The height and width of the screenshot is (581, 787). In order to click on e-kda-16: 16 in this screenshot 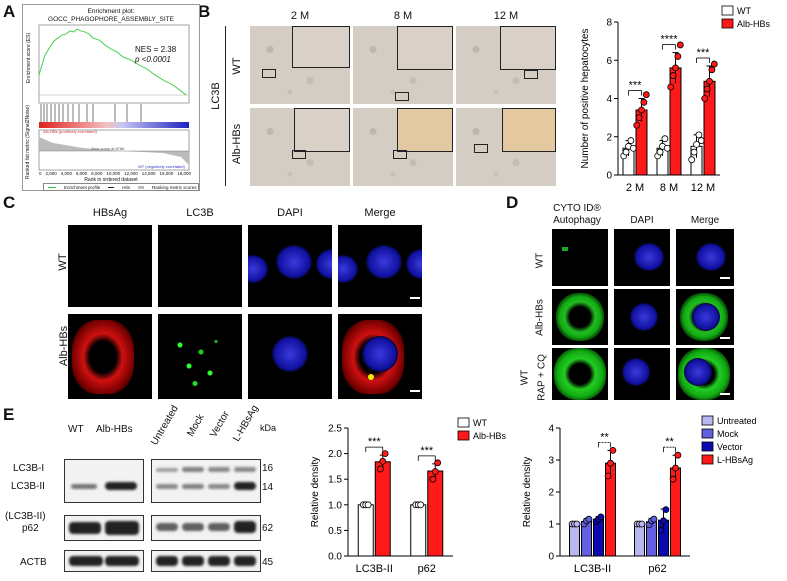, I will do `click(268, 468)`.